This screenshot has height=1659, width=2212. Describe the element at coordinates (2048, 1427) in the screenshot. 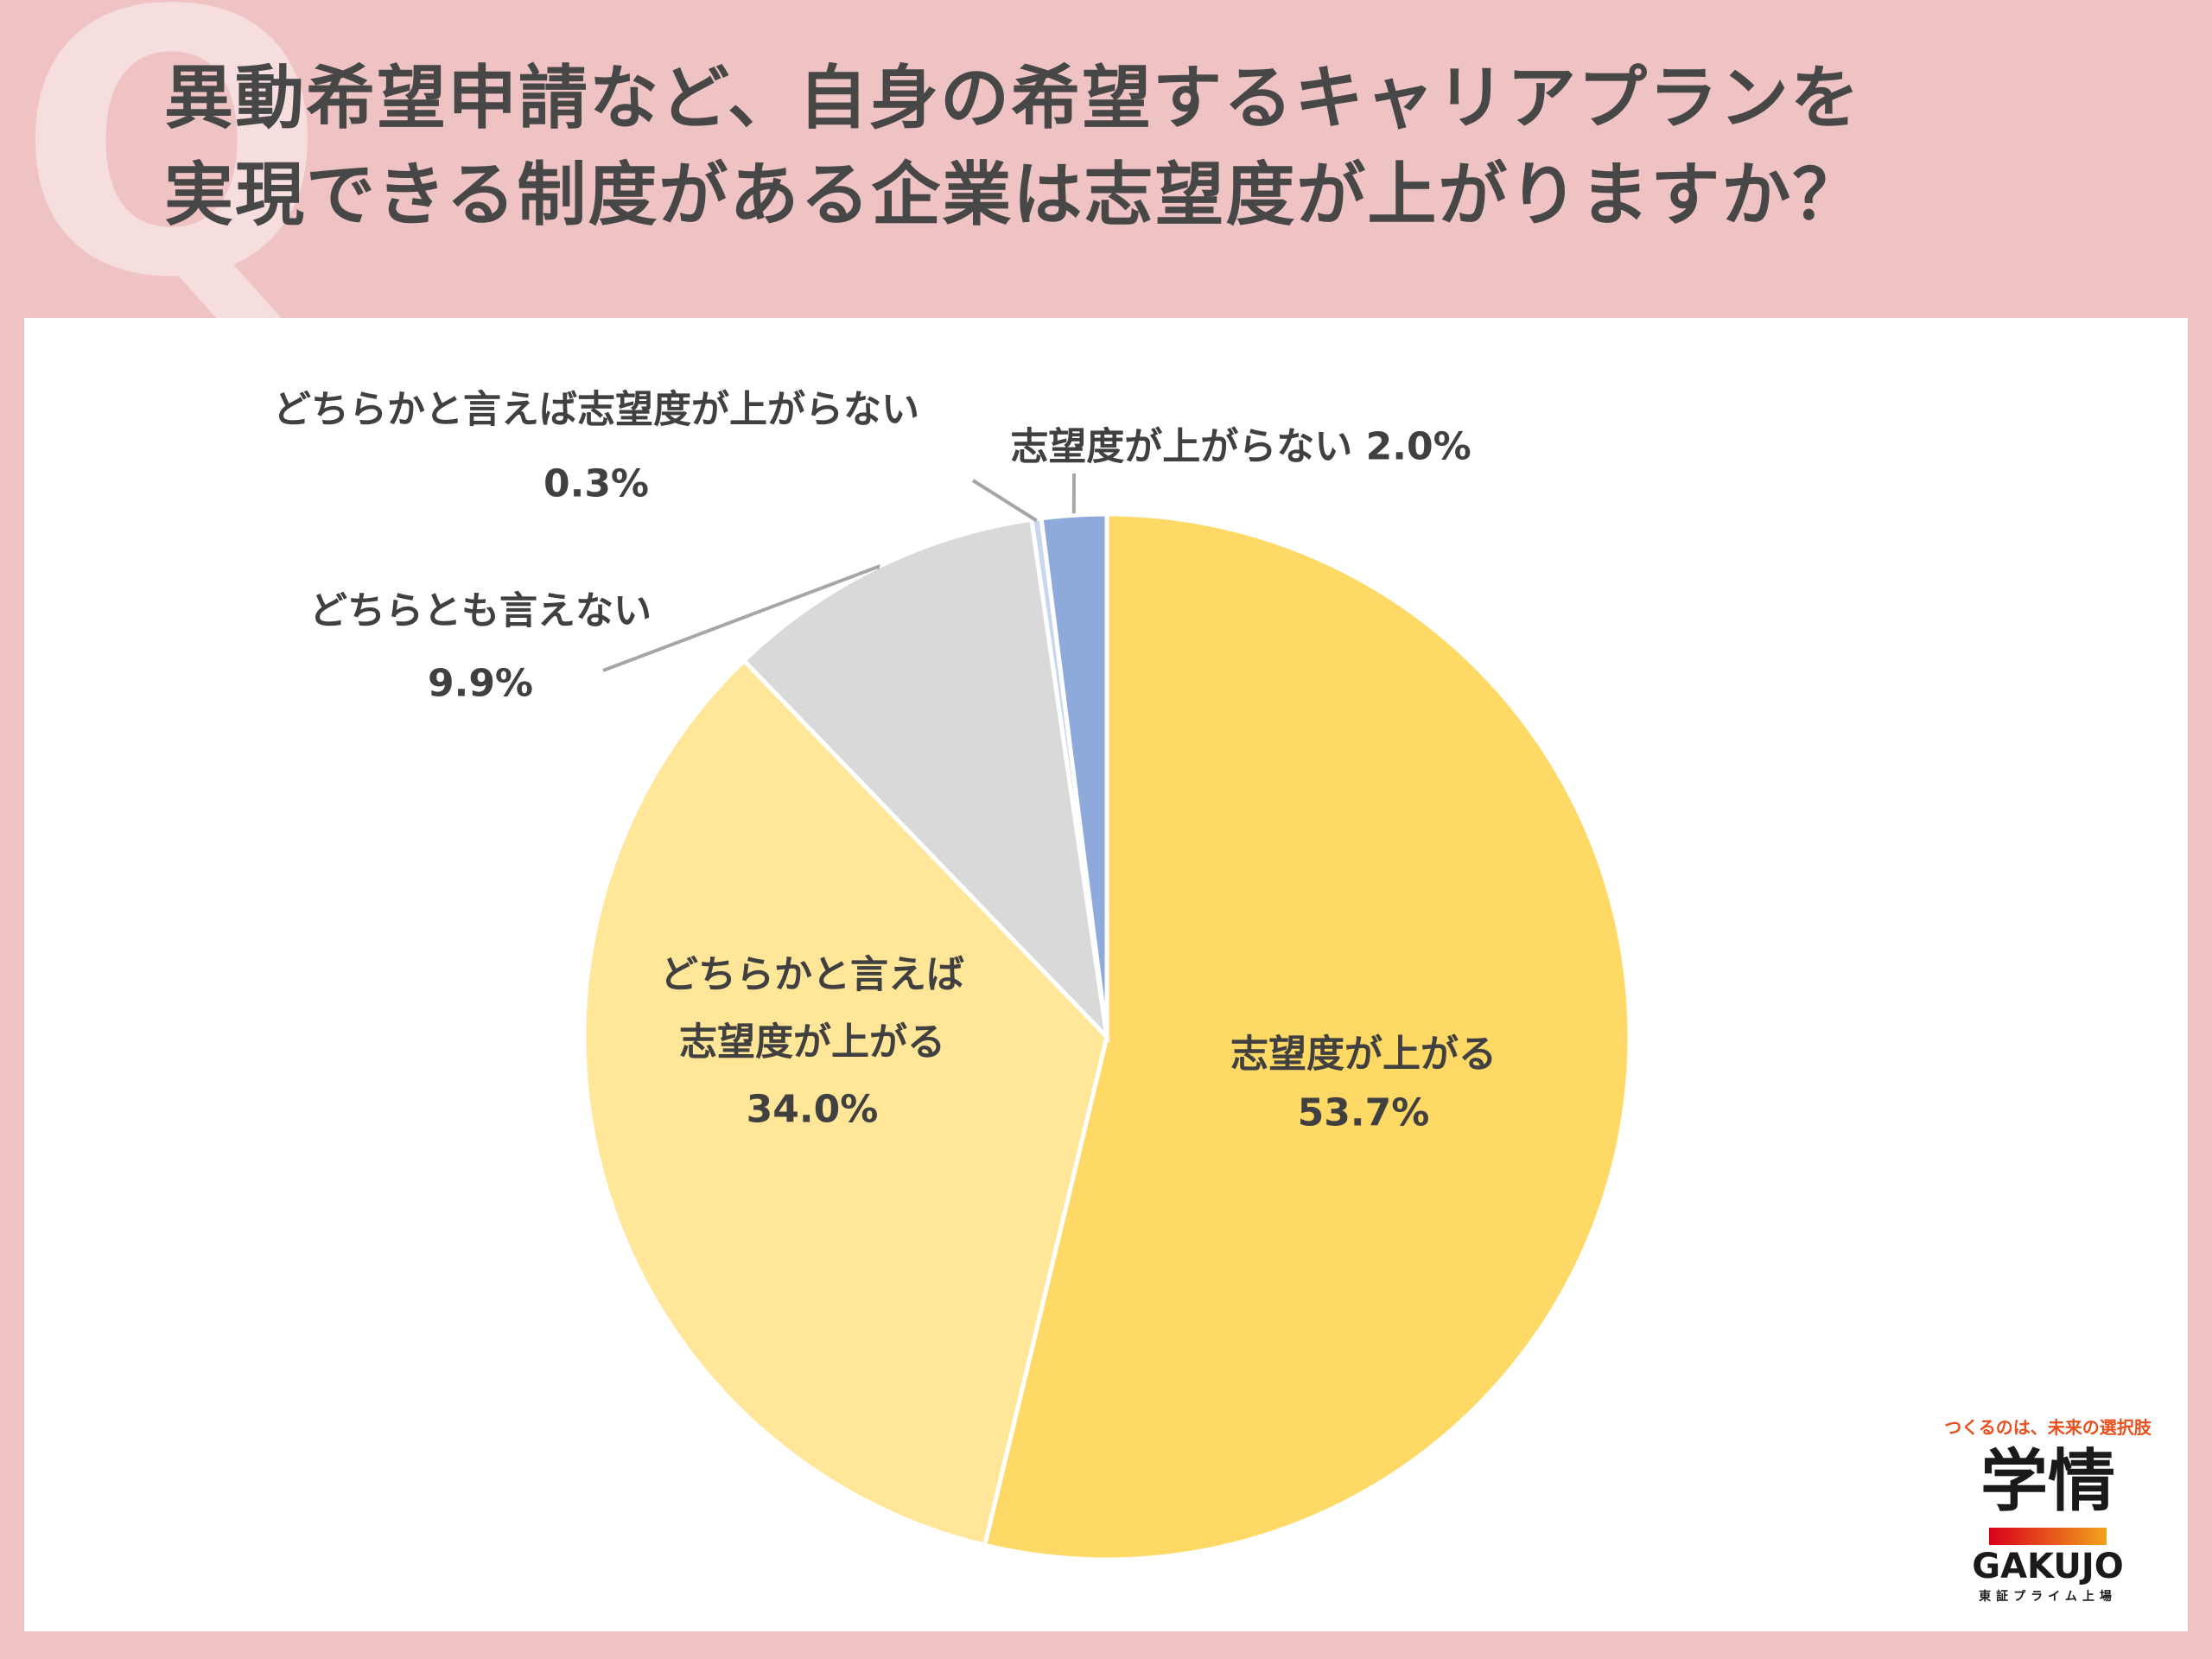

I see `logo-tagline: つくるのは、未来の選択肢` at that location.